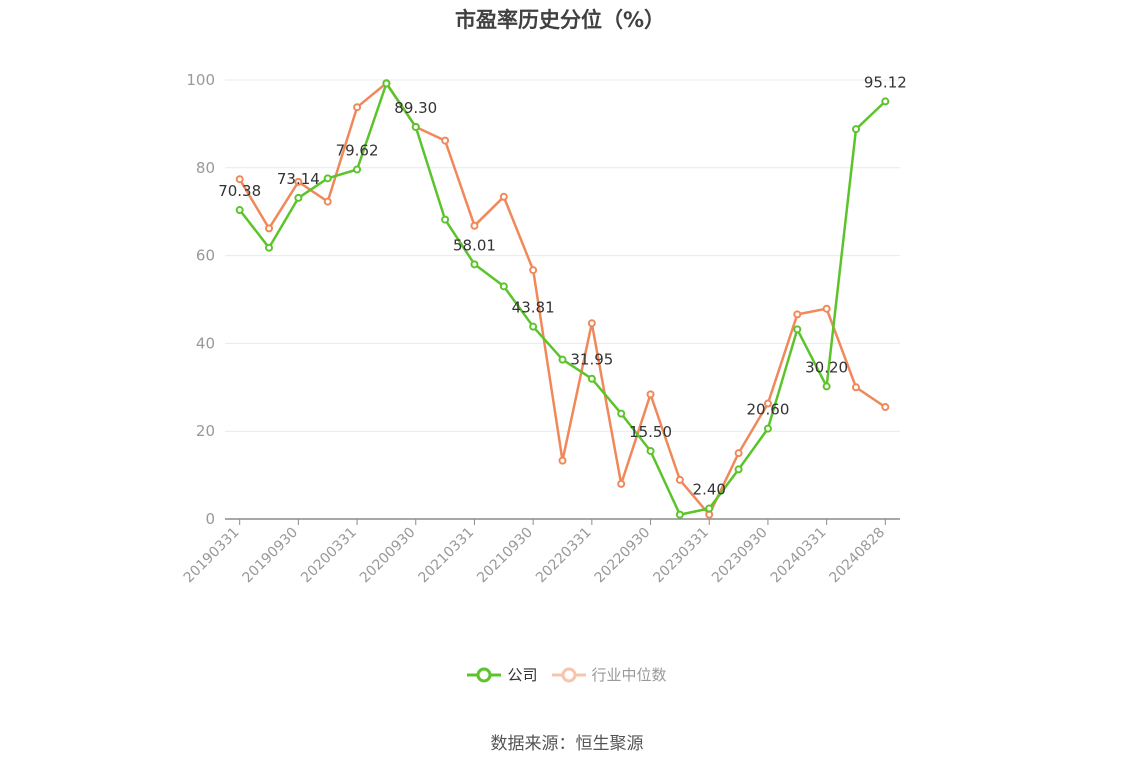 The height and width of the screenshot is (766, 1134). I want to click on y-tick-label: 20, so click(205, 431).